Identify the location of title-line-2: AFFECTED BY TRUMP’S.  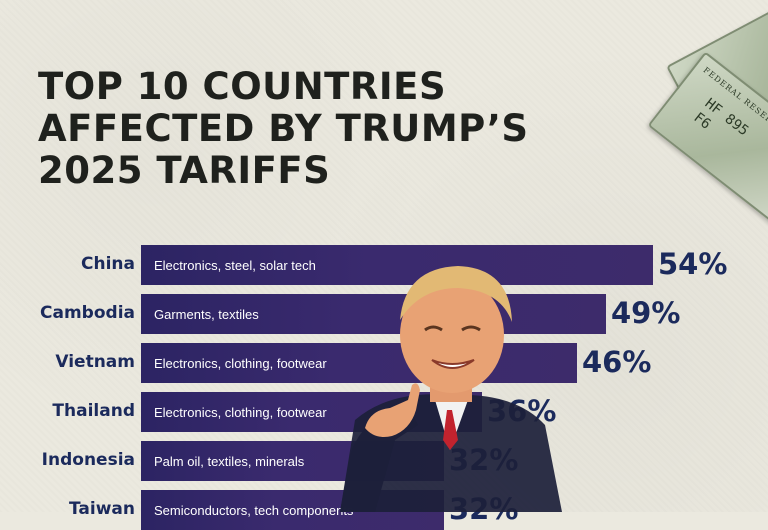
(283, 128).